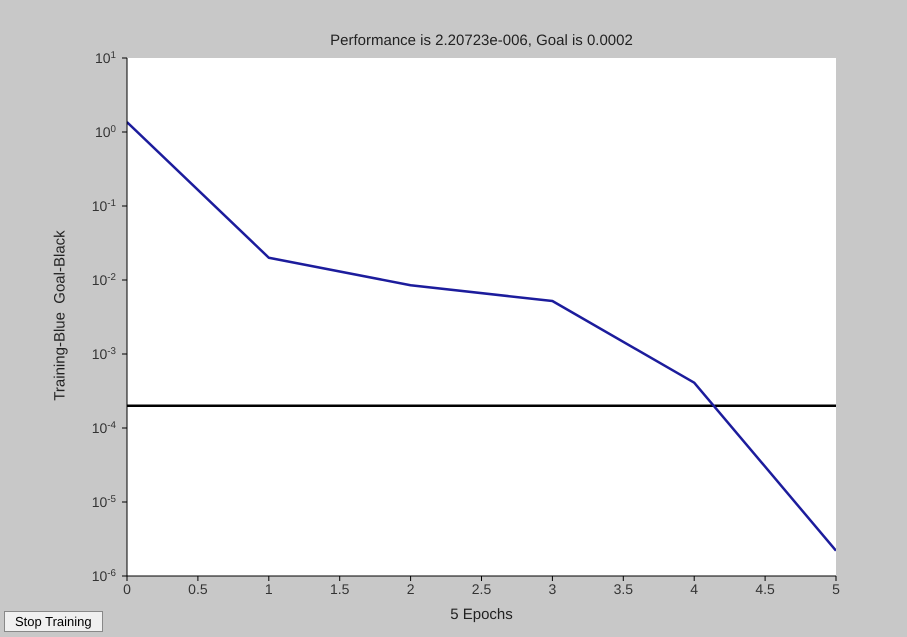 The width and height of the screenshot is (907, 637). I want to click on x-tick-label: 5, so click(836, 588).